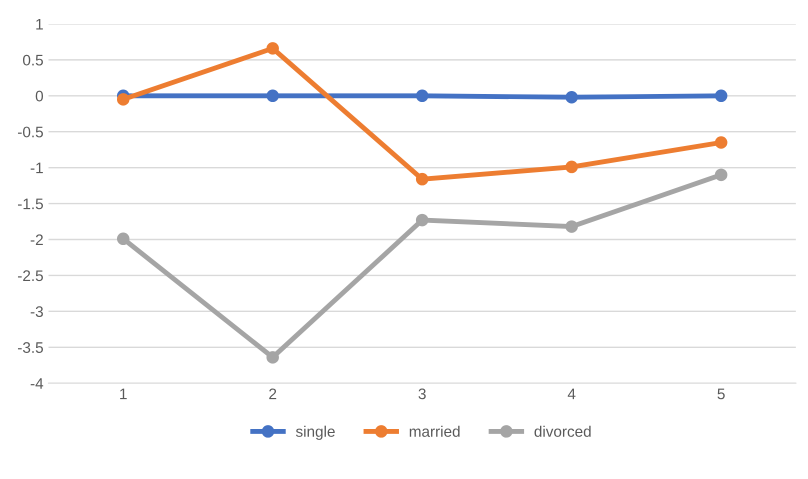 This screenshot has width=808, height=479. Describe the element at coordinates (32, 60) in the screenshot. I see `y-tick-label: 0.5` at that location.